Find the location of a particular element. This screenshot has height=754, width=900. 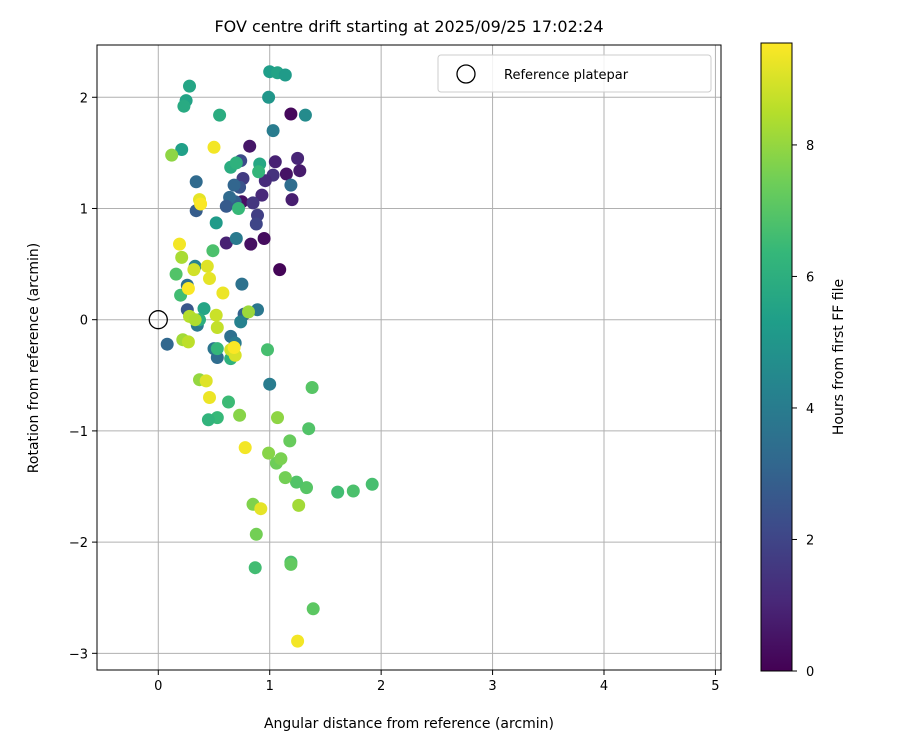

x-axis-label: Angular distance from reference (arcmin) is located at coordinates (409, 724).